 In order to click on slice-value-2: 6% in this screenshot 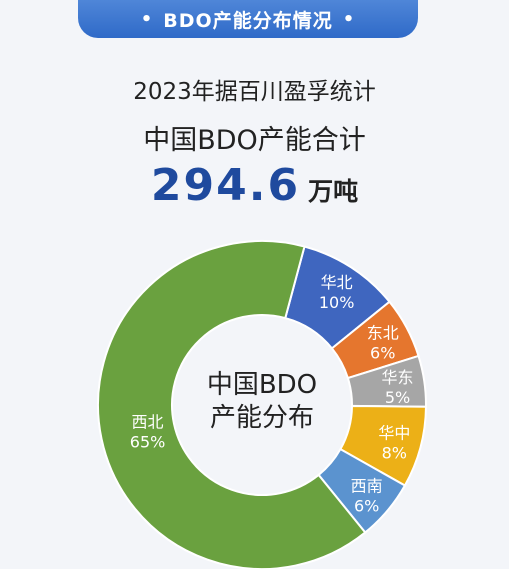, I will do `click(382, 352)`.